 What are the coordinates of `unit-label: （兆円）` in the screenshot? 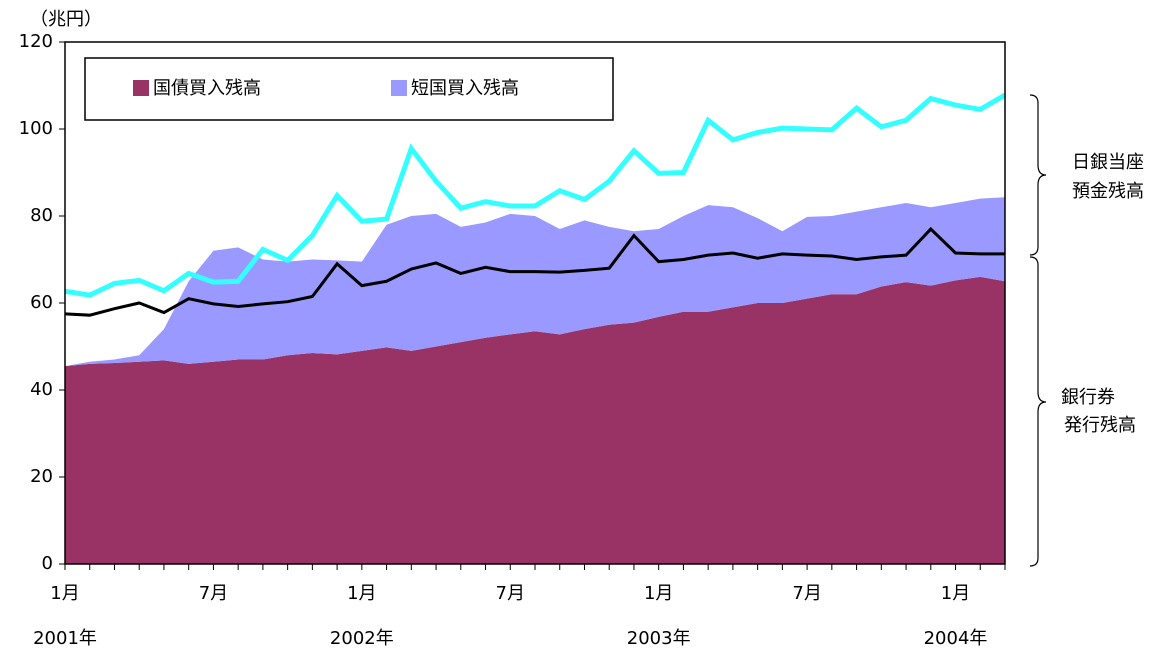 It's located at (66, 19).